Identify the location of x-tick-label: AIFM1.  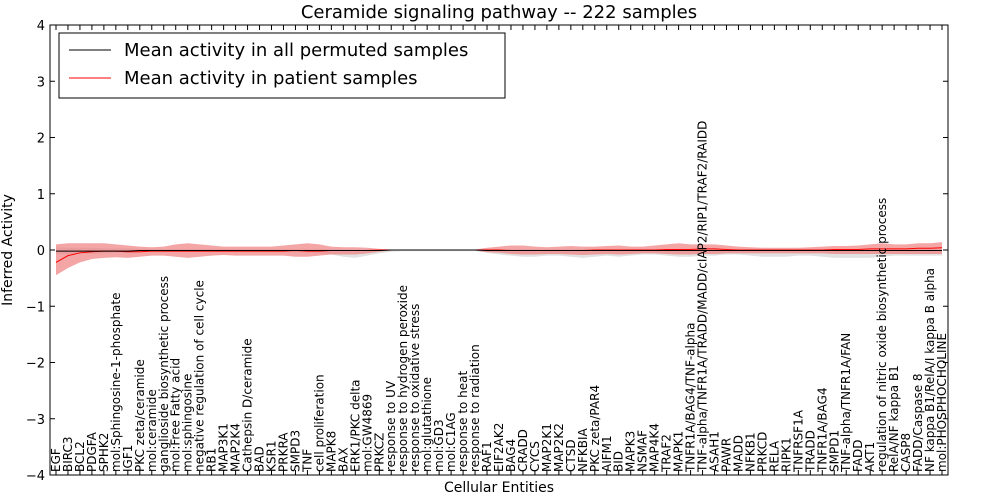
(607, 453).